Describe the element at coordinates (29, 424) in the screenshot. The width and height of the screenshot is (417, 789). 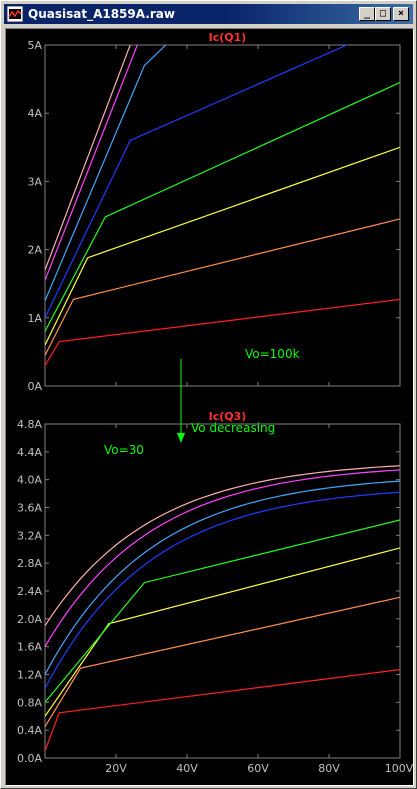
I see `y-tick-label: 4.8A` at that location.